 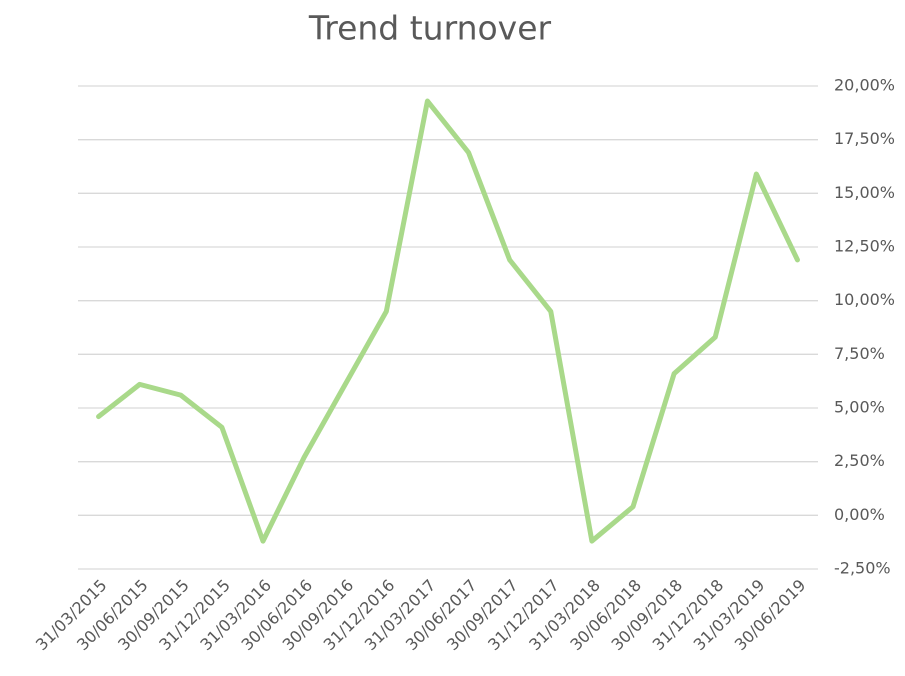 I want to click on y-tick-label: 10,00%, so click(x=864, y=299).